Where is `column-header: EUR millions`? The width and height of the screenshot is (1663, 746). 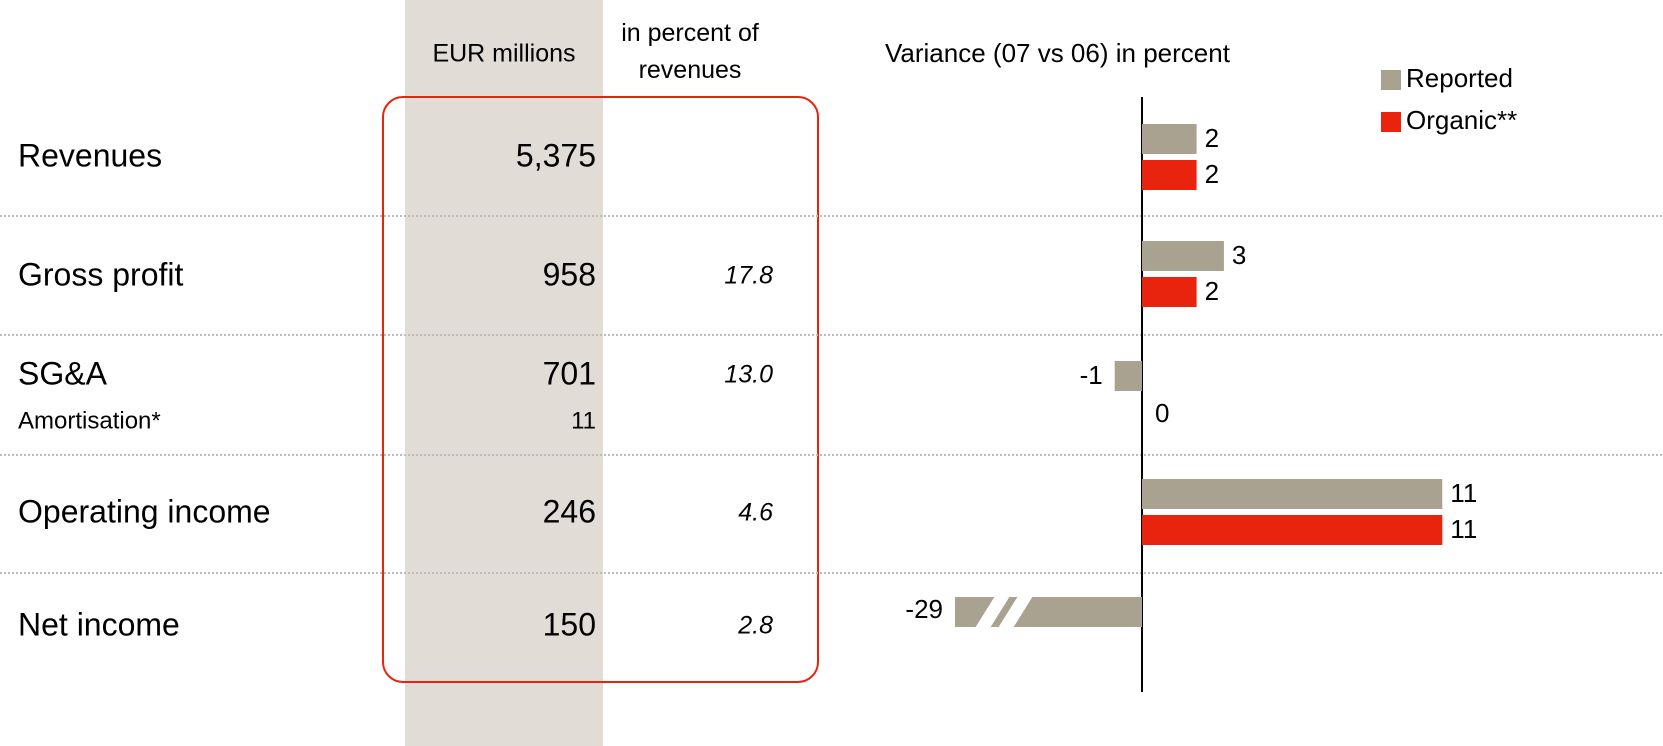
column-header: EUR millions is located at coordinates (503, 54).